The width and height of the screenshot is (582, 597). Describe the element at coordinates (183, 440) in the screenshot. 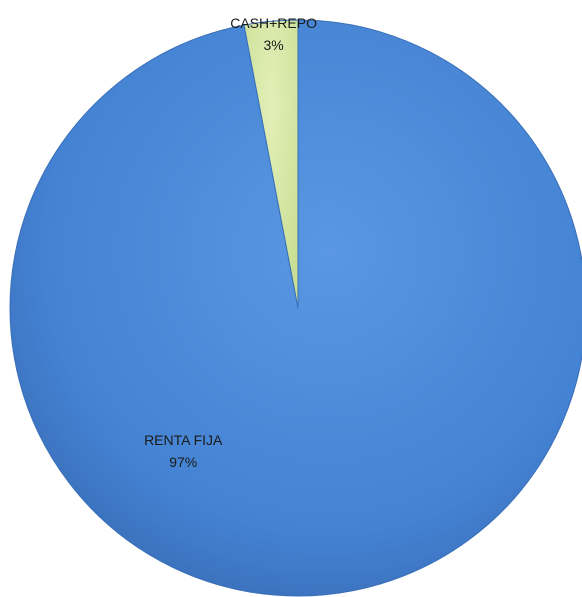

I see `slice-label-renta-fija: RENTA FIJA` at that location.